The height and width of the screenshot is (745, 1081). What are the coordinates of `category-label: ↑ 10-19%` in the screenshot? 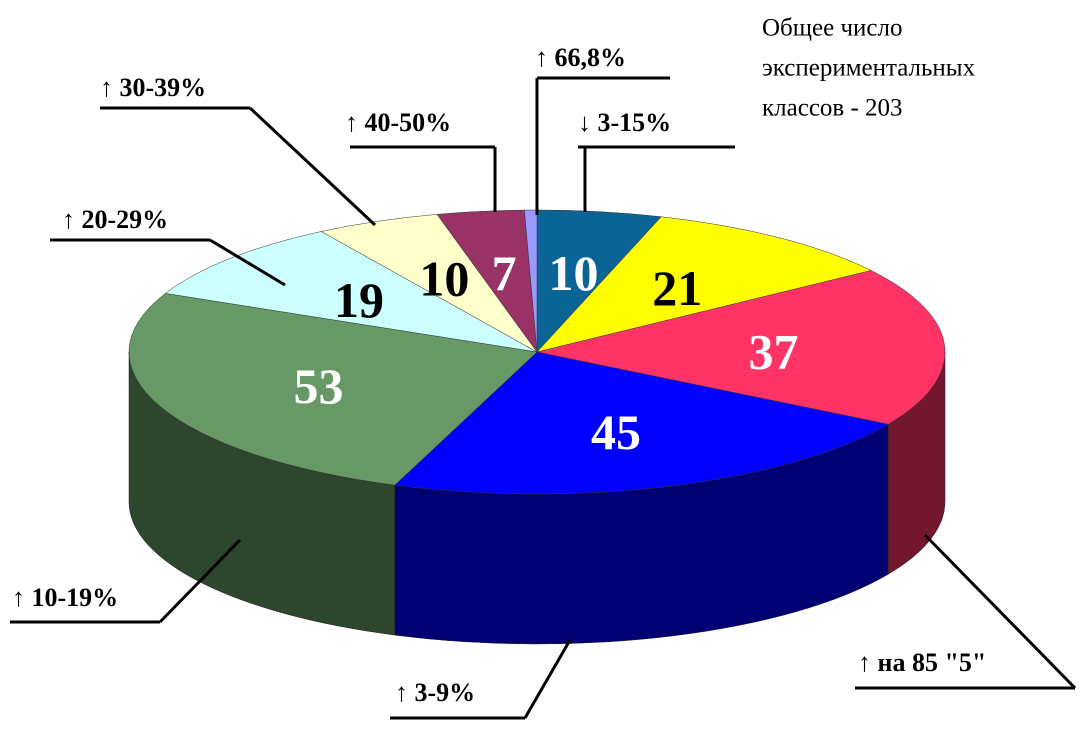 It's located at (65, 597).